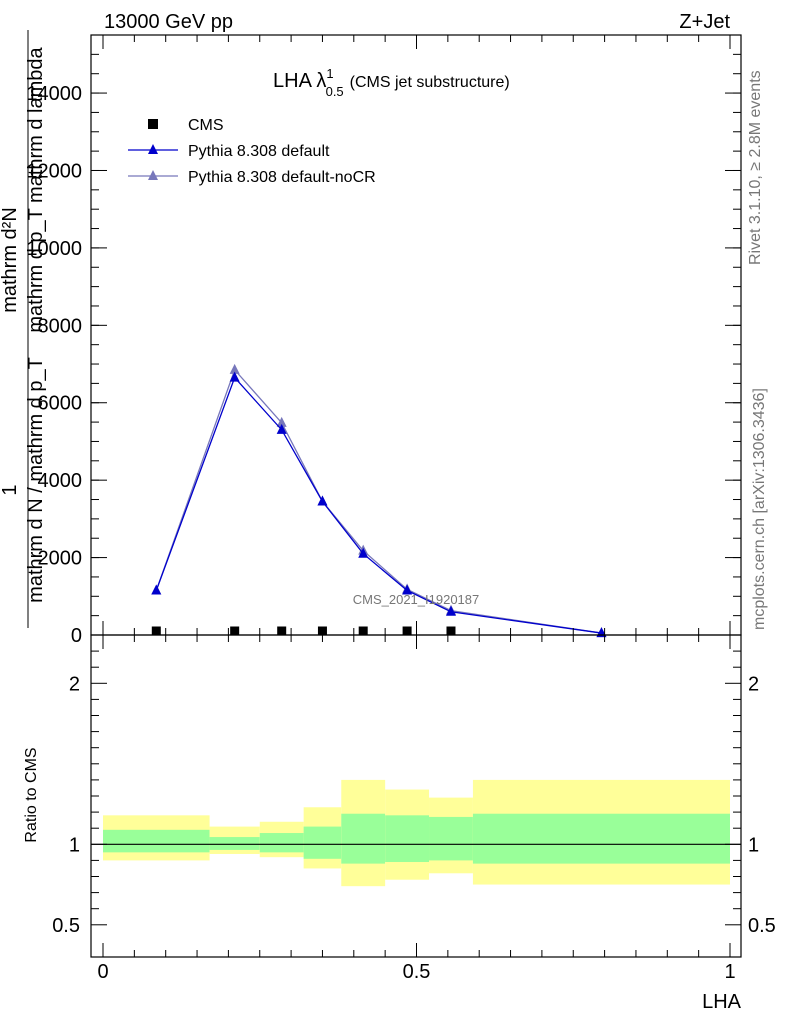 Image resolution: width=786 pixels, height=1024 pixels. What do you see at coordinates (391, 82) in the screenshot?
I see `plot-title: LHA λ1 0.5(CMS jet substructure)` at bounding box center [391, 82].